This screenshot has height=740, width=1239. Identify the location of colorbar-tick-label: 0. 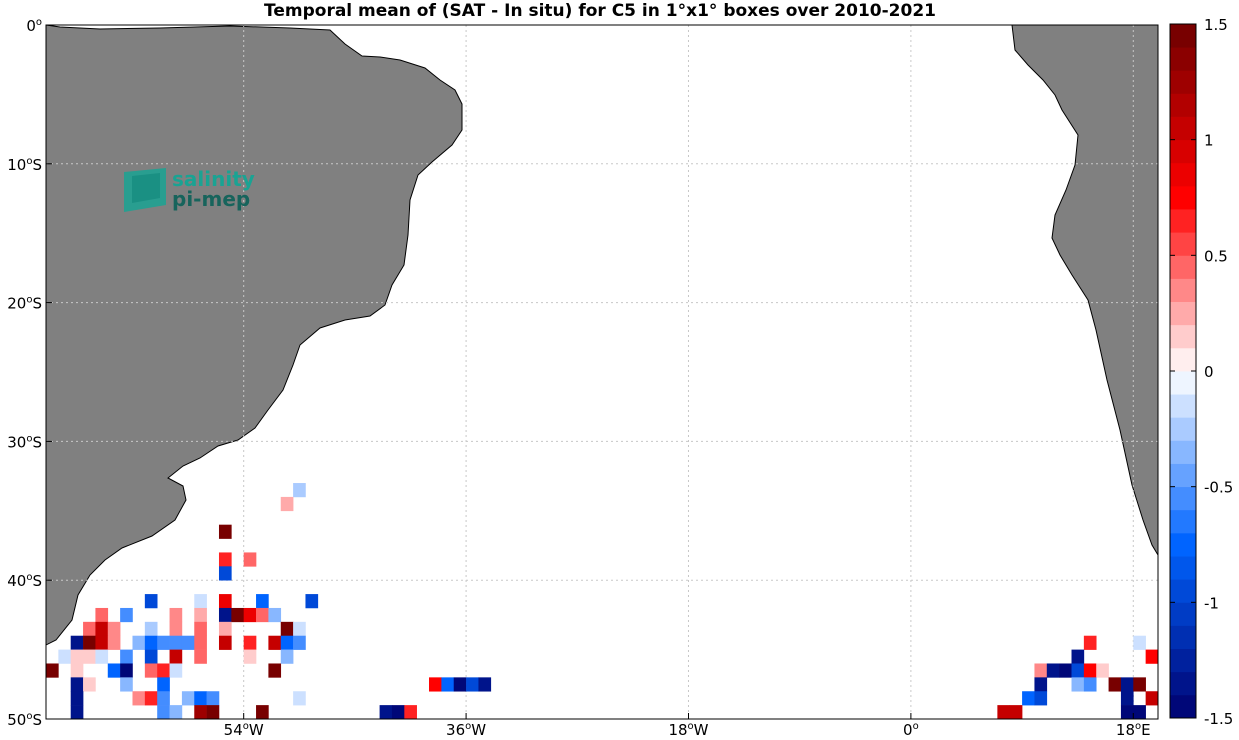
(1209, 372).